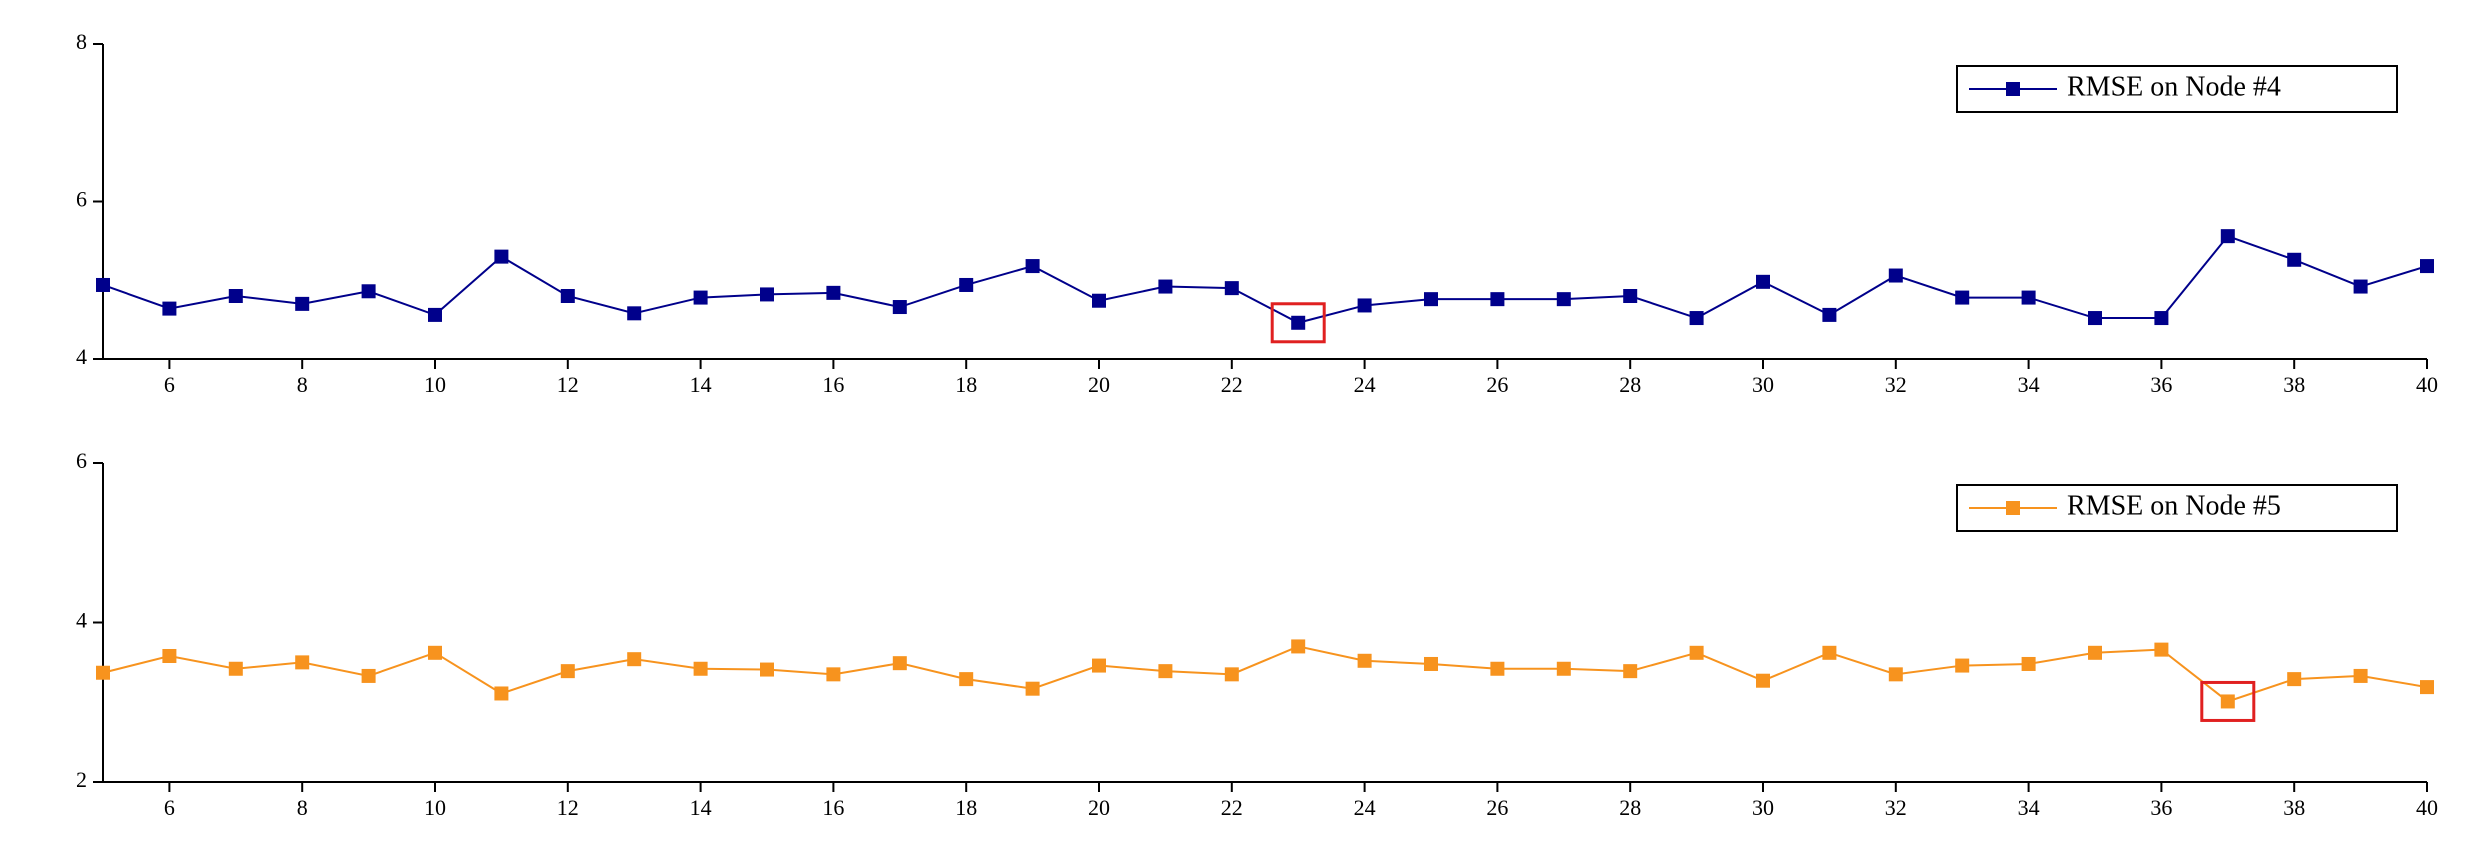 This screenshot has height=855, width=2478. What do you see at coordinates (833, 807) in the screenshot?
I see `x-tick-label: 16` at bounding box center [833, 807].